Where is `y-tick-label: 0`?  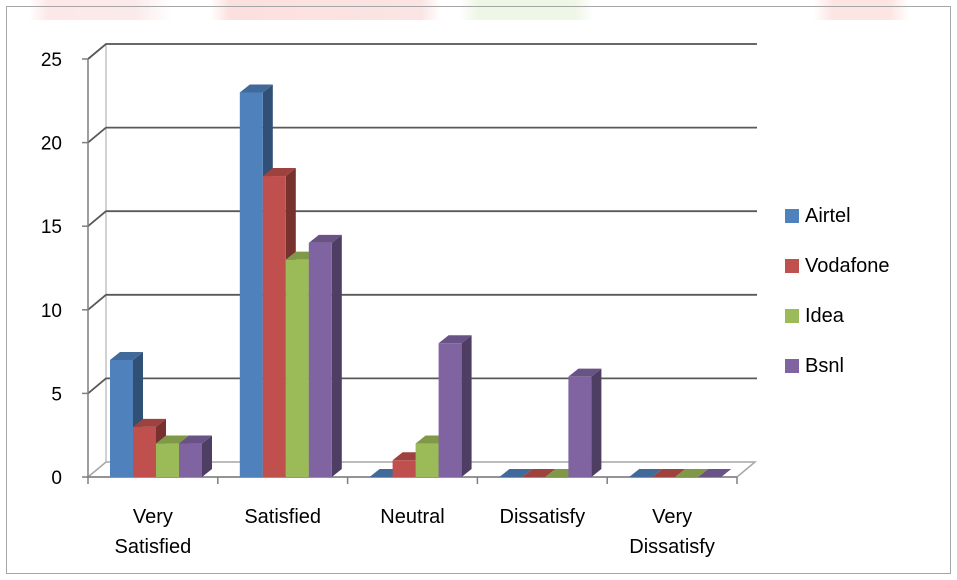 y-tick-label: 0 is located at coordinates (56, 478).